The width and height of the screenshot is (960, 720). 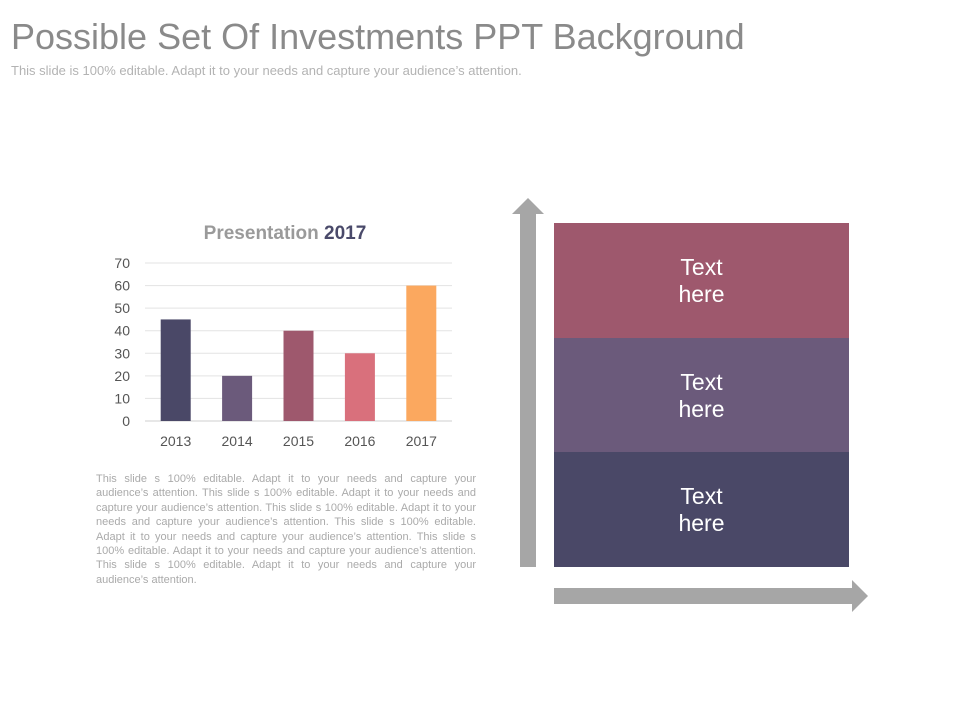 I want to click on x-tick-label: 2016, so click(x=359, y=441).